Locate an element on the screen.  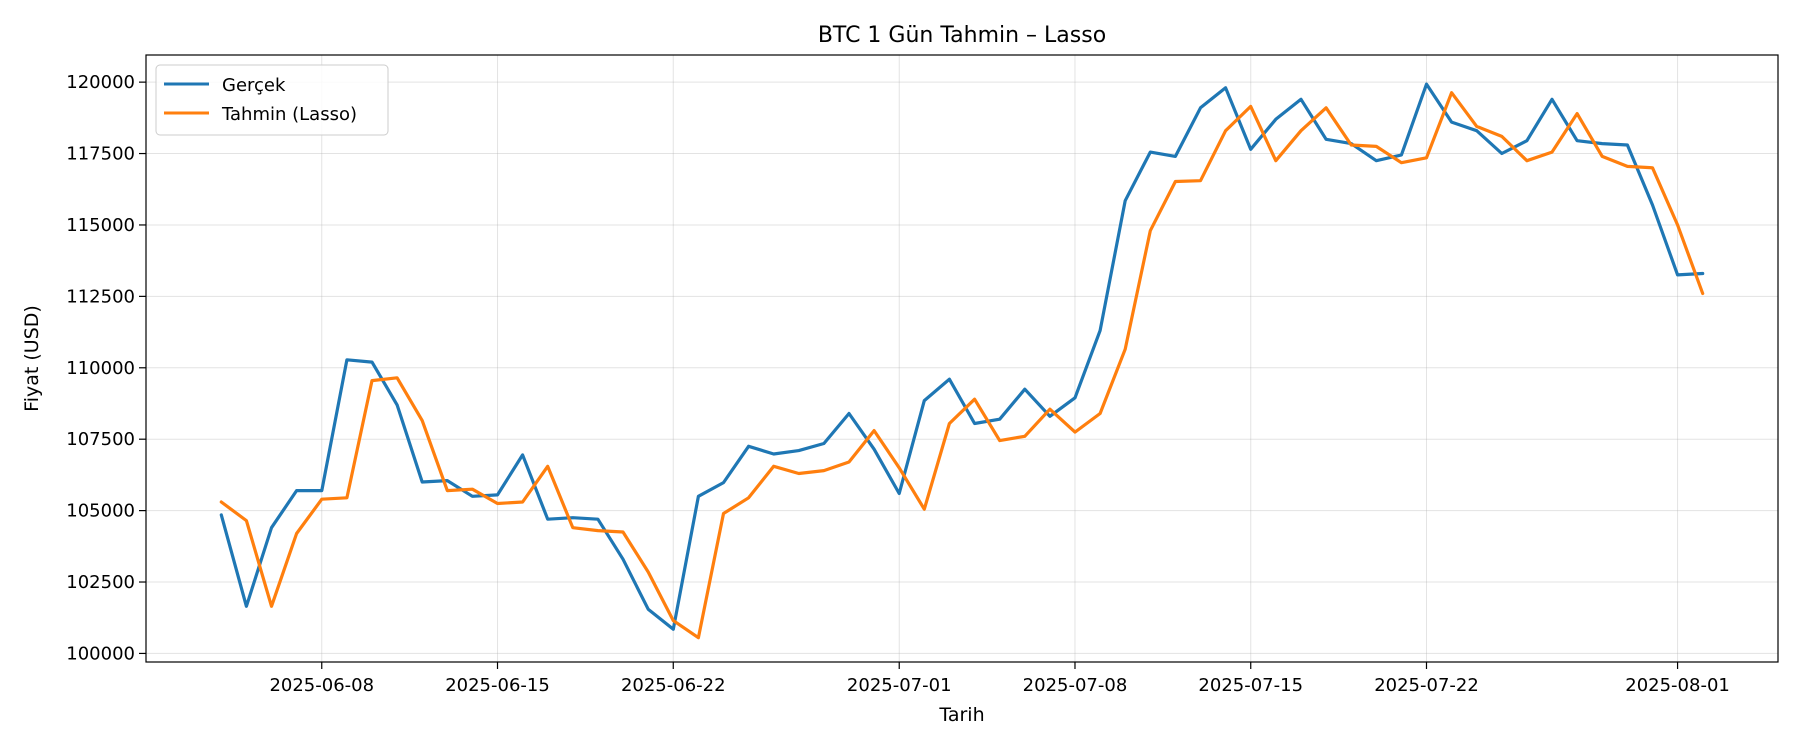
legend-label-gercek: Gerçek is located at coordinates (254, 85).